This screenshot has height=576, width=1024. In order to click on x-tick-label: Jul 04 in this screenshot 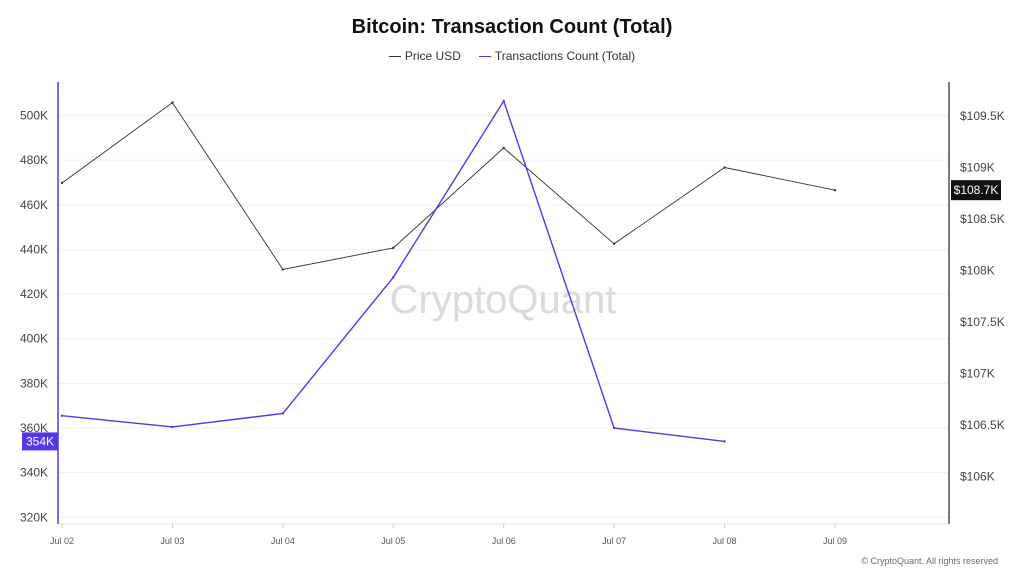, I will do `click(283, 541)`.